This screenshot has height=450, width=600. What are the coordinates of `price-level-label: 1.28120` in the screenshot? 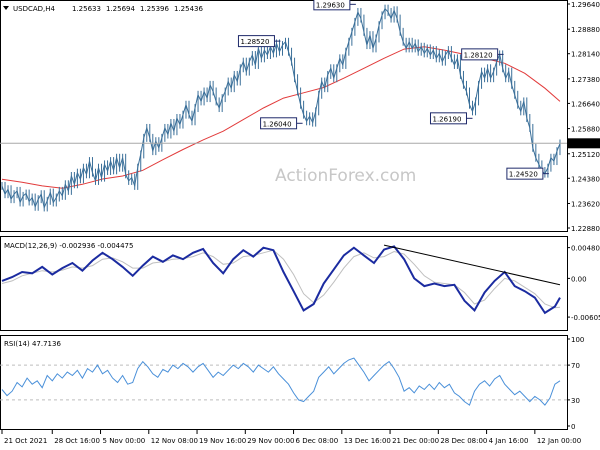 It's located at (478, 55).